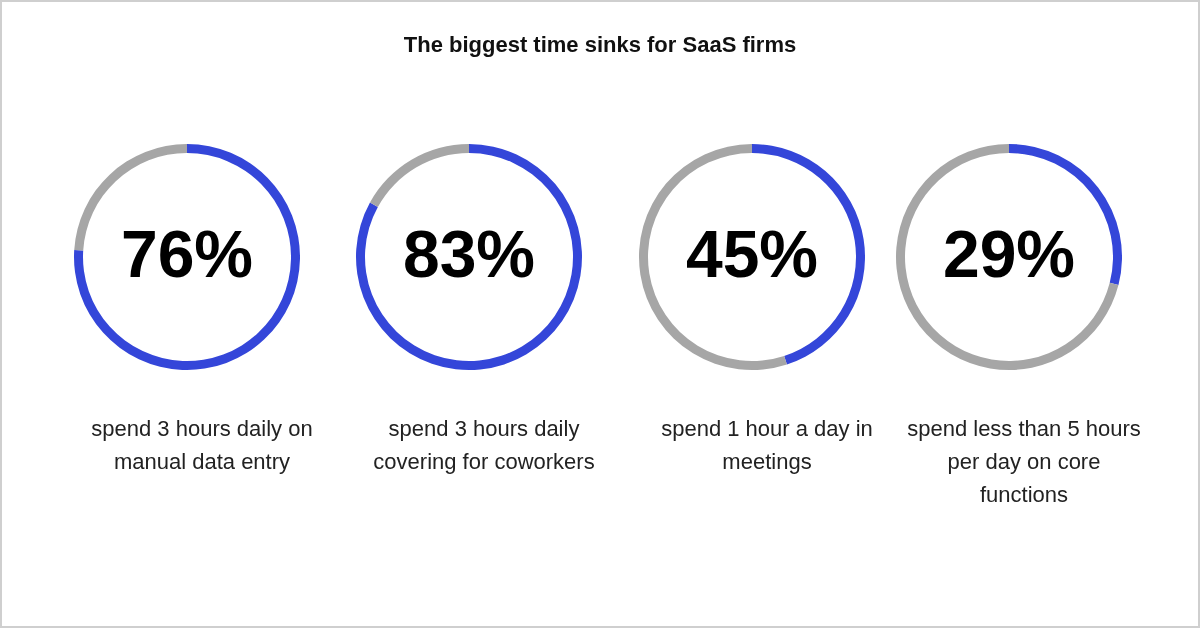 This screenshot has height=628, width=1200. What do you see at coordinates (767, 445) in the screenshot?
I see `text: spend 1 hour a day in meetings` at bounding box center [767, 445].